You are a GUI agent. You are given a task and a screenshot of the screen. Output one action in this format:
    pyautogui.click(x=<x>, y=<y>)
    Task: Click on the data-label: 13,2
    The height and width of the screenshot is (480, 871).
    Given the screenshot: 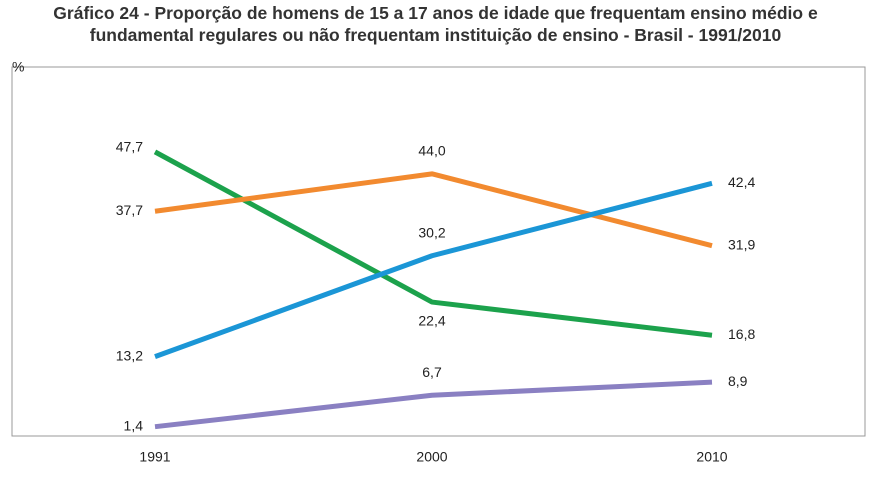 What is the action you would take?
    pyautogui.click(x=129, y=355)
    